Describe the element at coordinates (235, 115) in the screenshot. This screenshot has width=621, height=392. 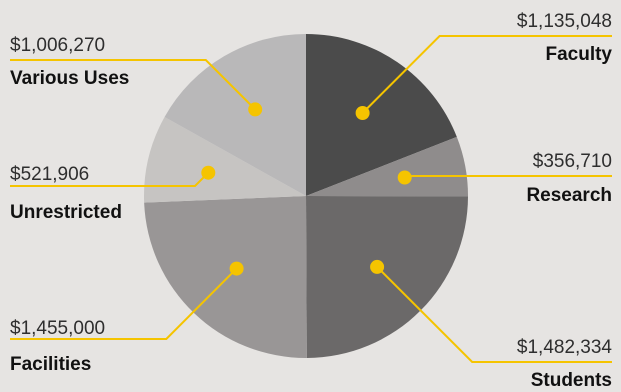
I see `pie-slice-various-uses` at that location.